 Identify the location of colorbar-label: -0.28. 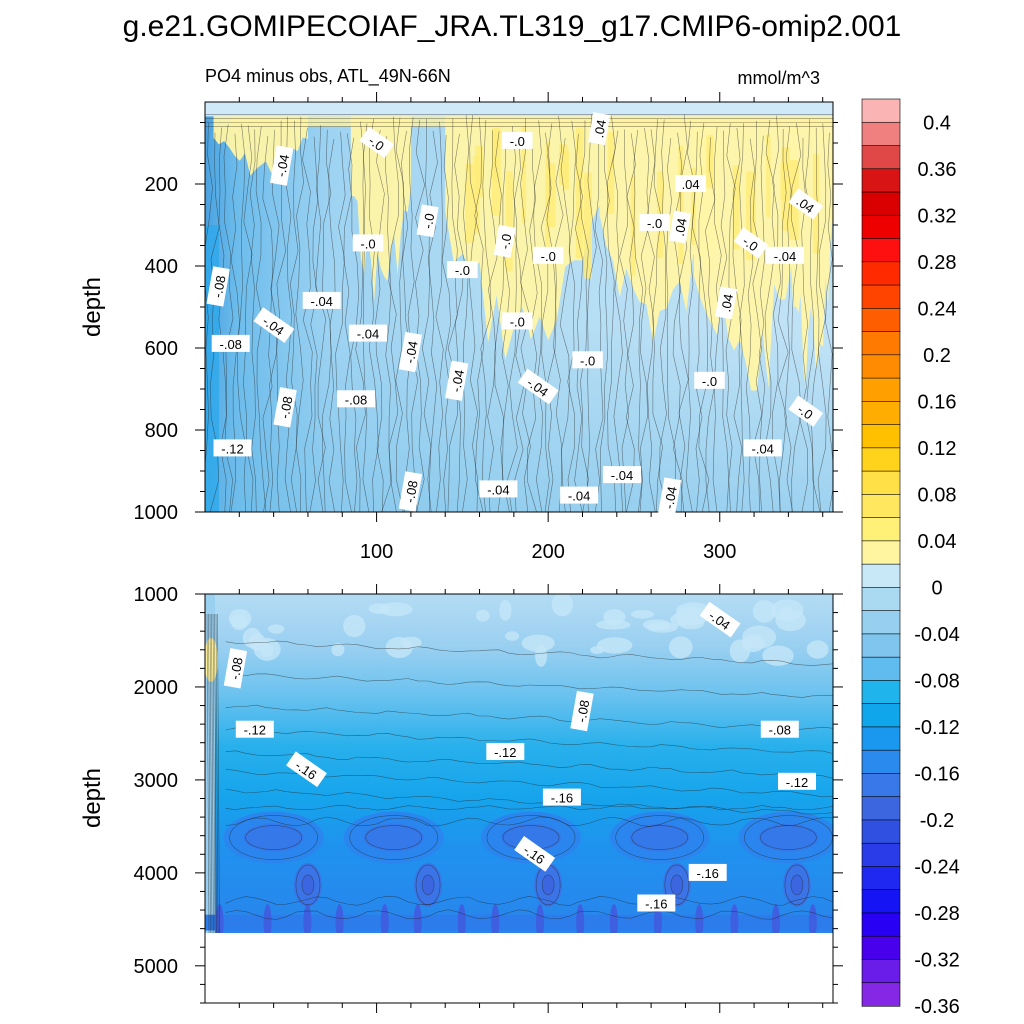
(937, 914).